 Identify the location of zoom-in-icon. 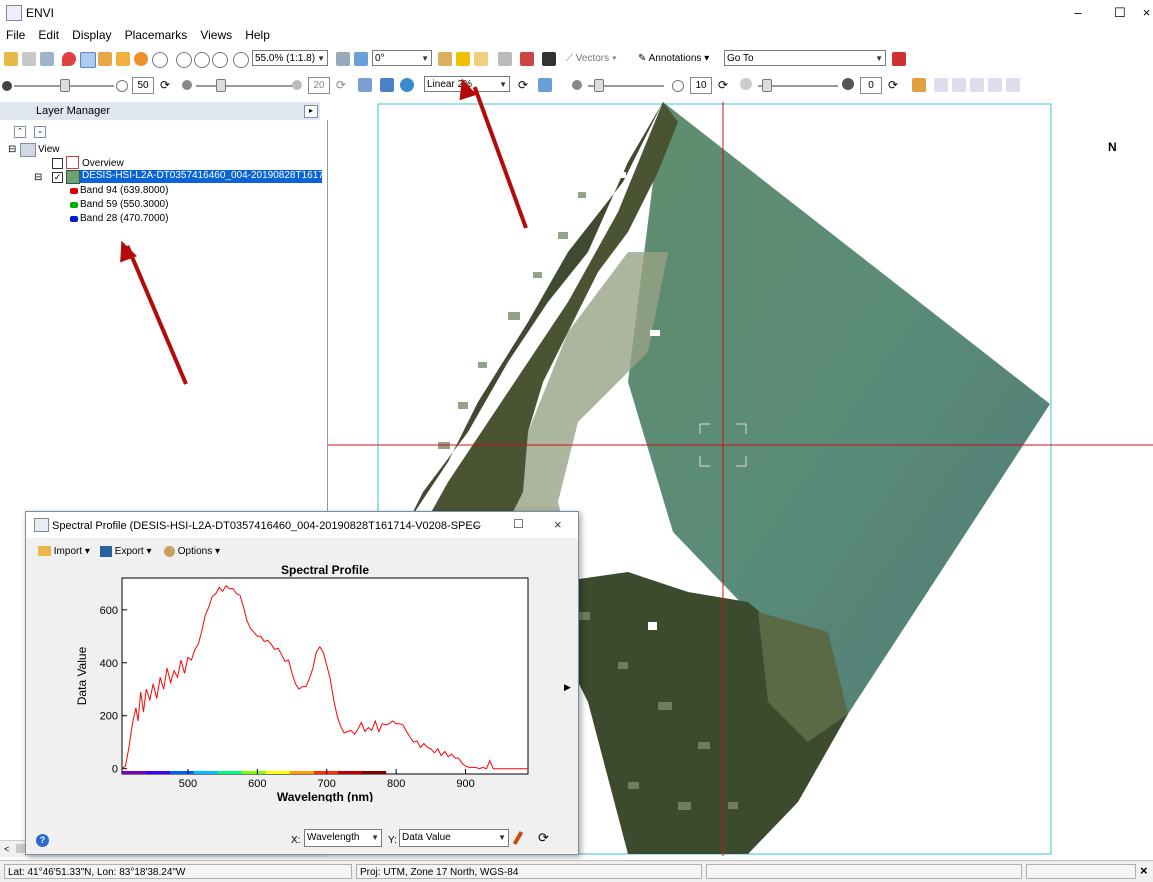
(184, 60).